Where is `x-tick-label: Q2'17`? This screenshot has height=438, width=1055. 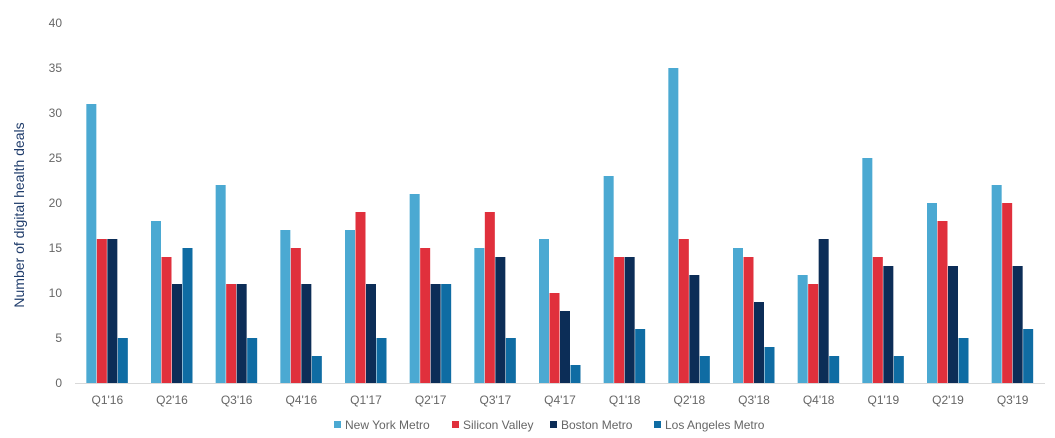 x-tick-label: Q2'17 is located at coordinates (431, 400).